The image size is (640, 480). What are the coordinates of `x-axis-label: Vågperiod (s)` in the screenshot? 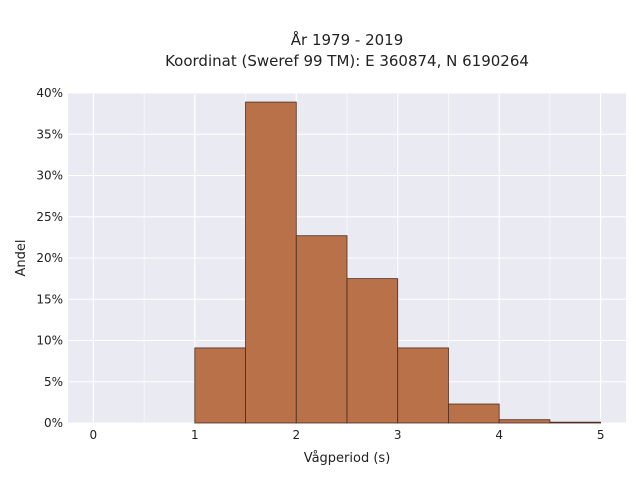 It's located at (347, 458).